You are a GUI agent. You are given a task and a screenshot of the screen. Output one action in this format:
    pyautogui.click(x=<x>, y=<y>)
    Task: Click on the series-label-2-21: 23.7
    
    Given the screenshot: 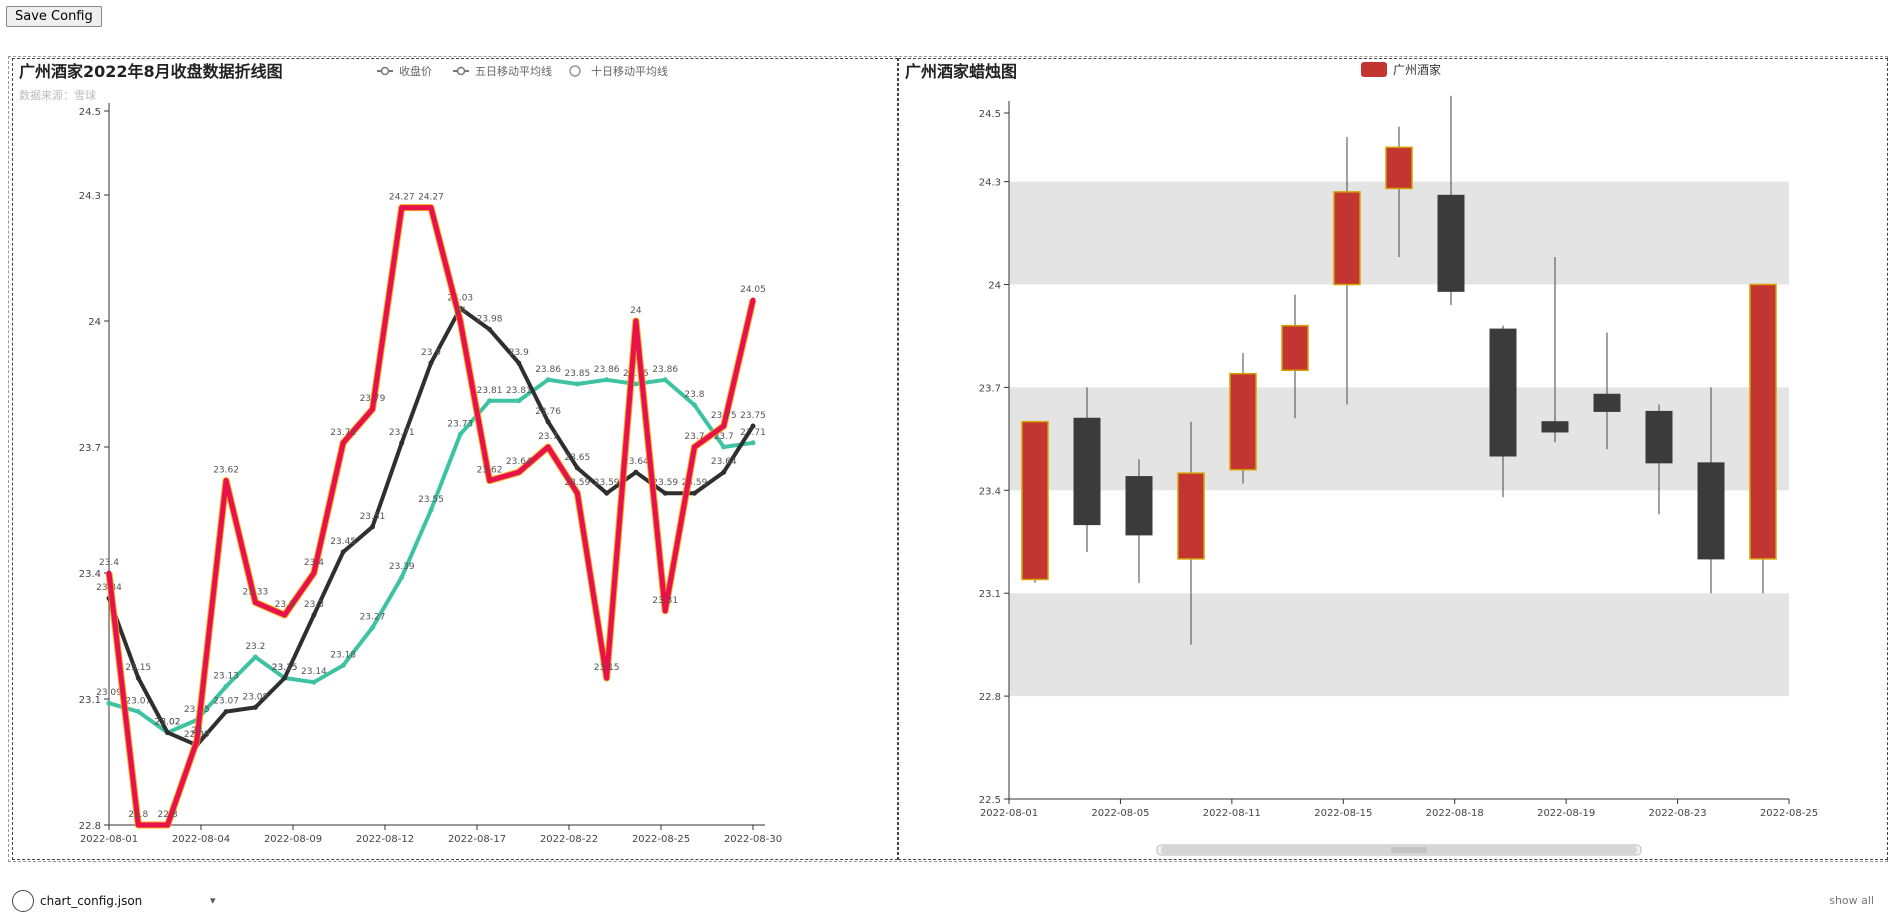 What is the action you would take?
    pyautogui.click(x=724, y=437)
    